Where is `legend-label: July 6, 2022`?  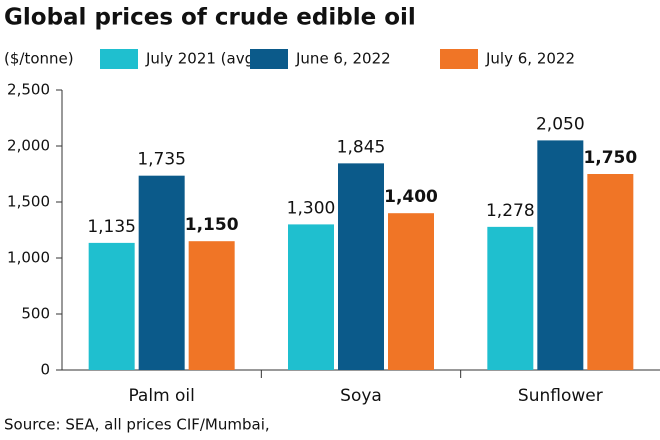
legend-label: July 6, 2022 is located at coordinates (530, 59).